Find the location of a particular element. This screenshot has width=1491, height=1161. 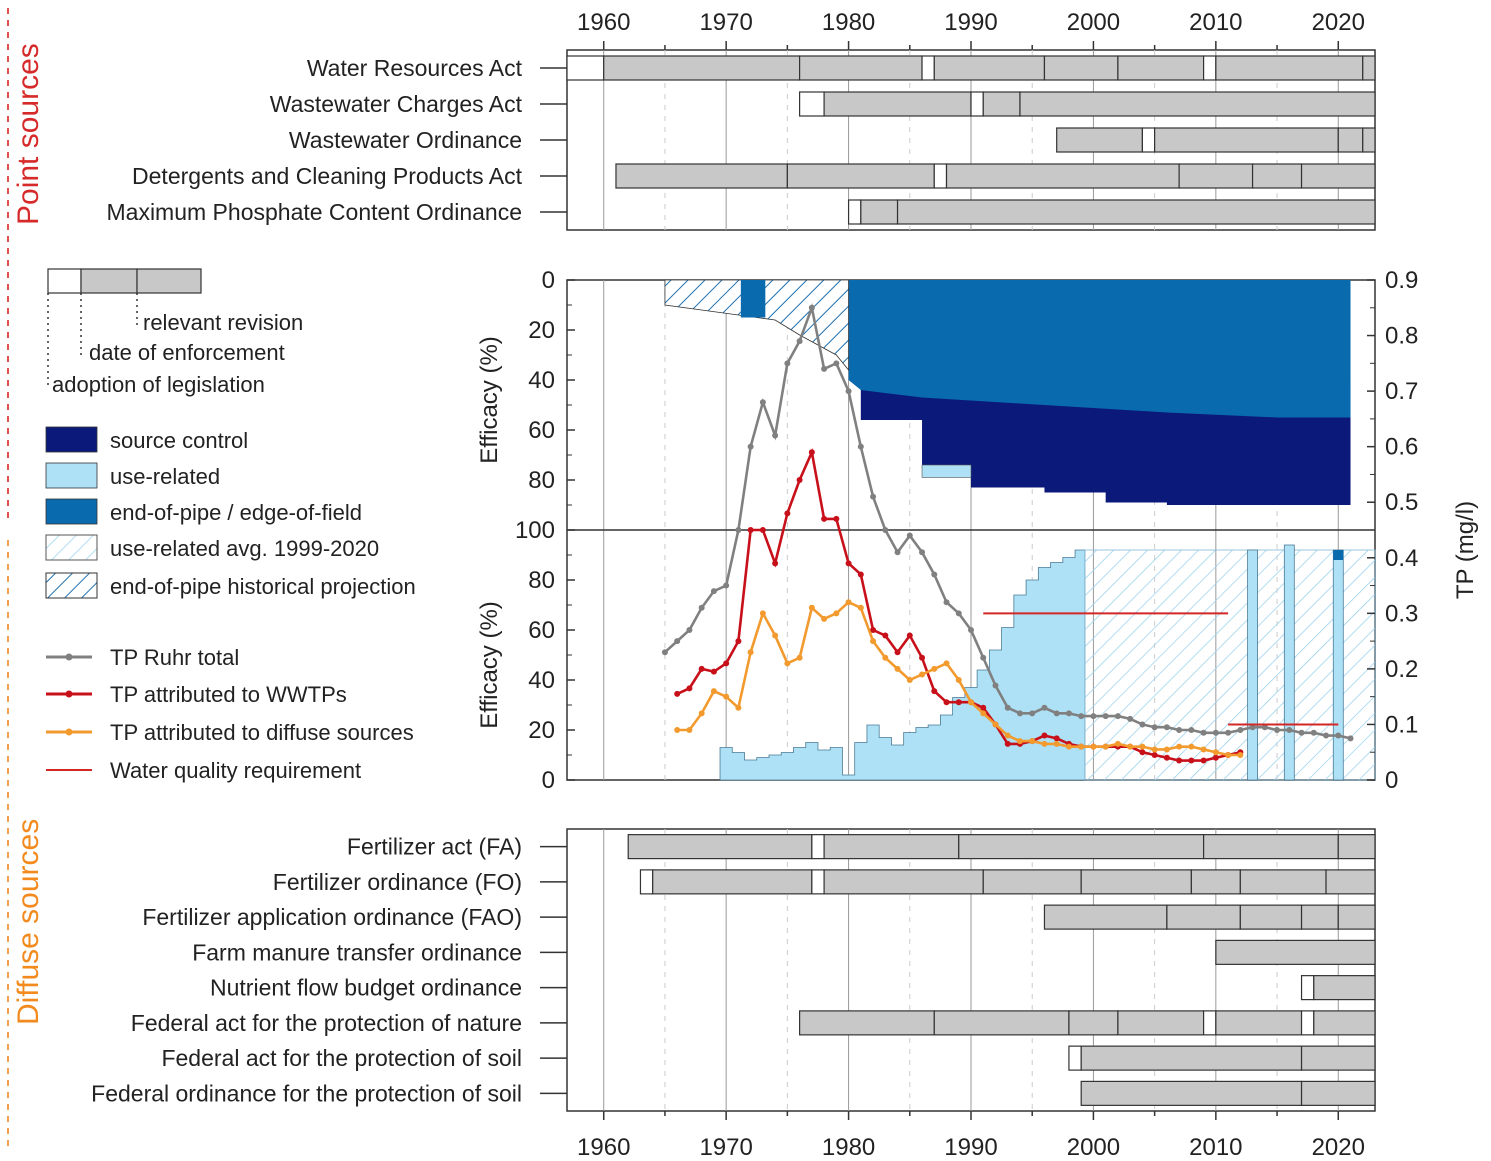

right-tick-label: 0.1 is located at coordinates (1401, 724).